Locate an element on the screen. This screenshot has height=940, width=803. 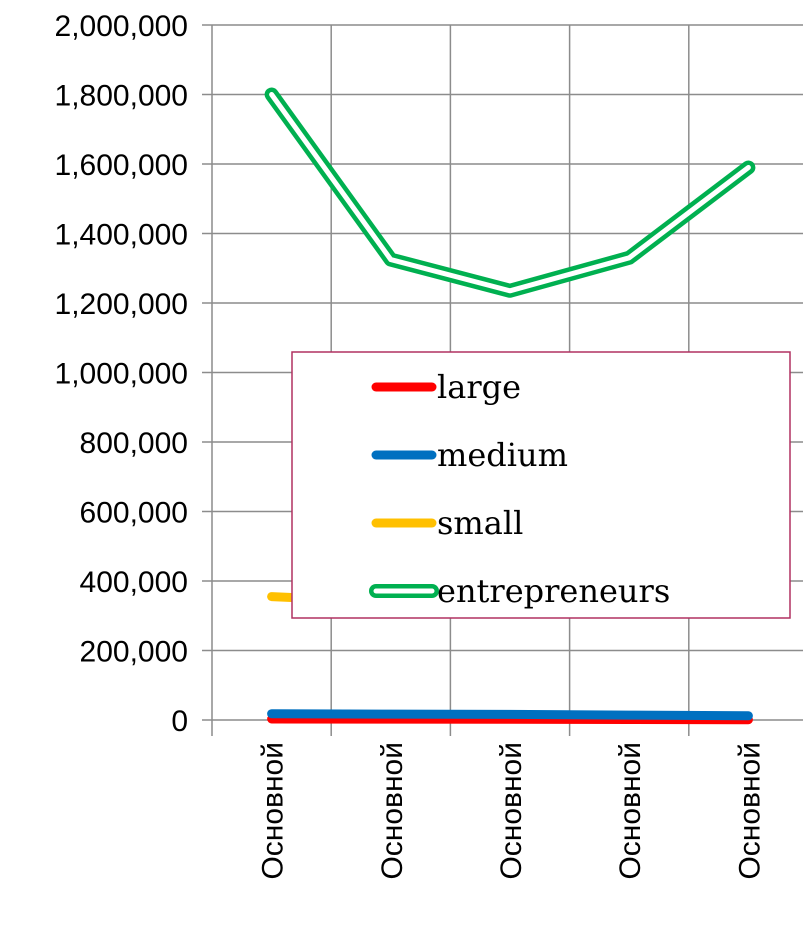
y-tick-label: 1,600,000 is located at coordinates (121, 165).